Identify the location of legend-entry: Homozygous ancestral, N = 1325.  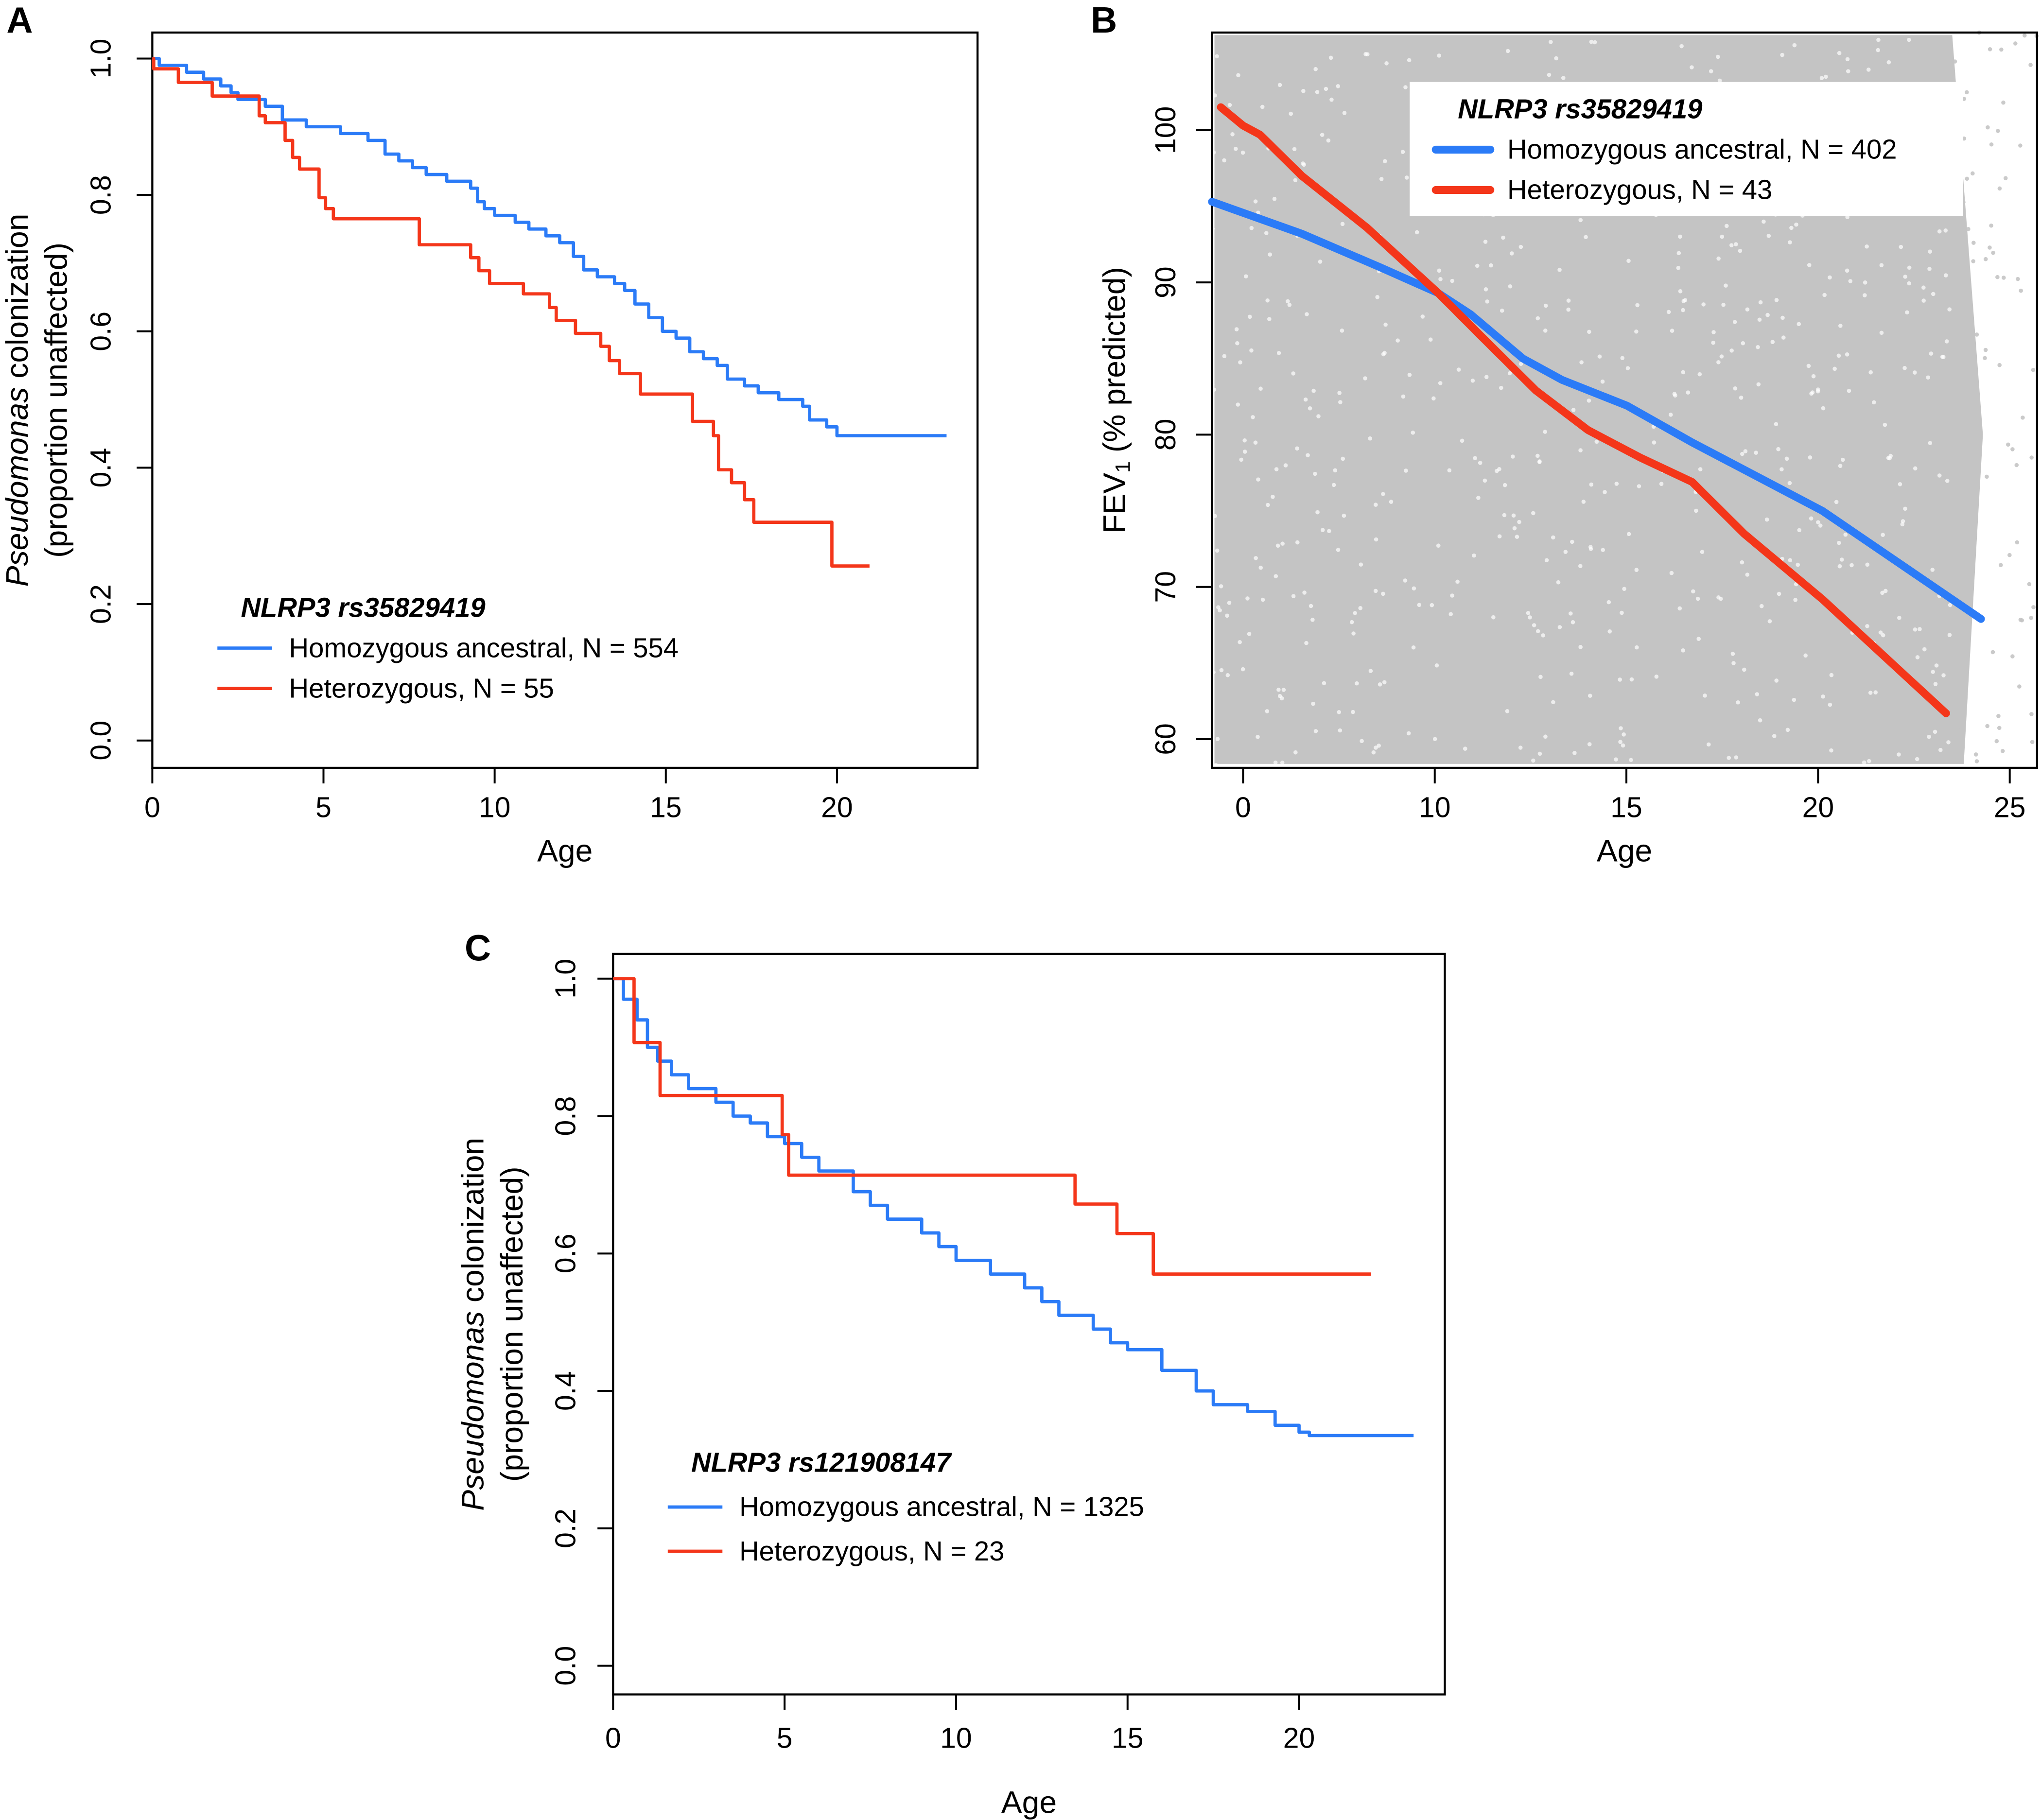
(942, 1506).